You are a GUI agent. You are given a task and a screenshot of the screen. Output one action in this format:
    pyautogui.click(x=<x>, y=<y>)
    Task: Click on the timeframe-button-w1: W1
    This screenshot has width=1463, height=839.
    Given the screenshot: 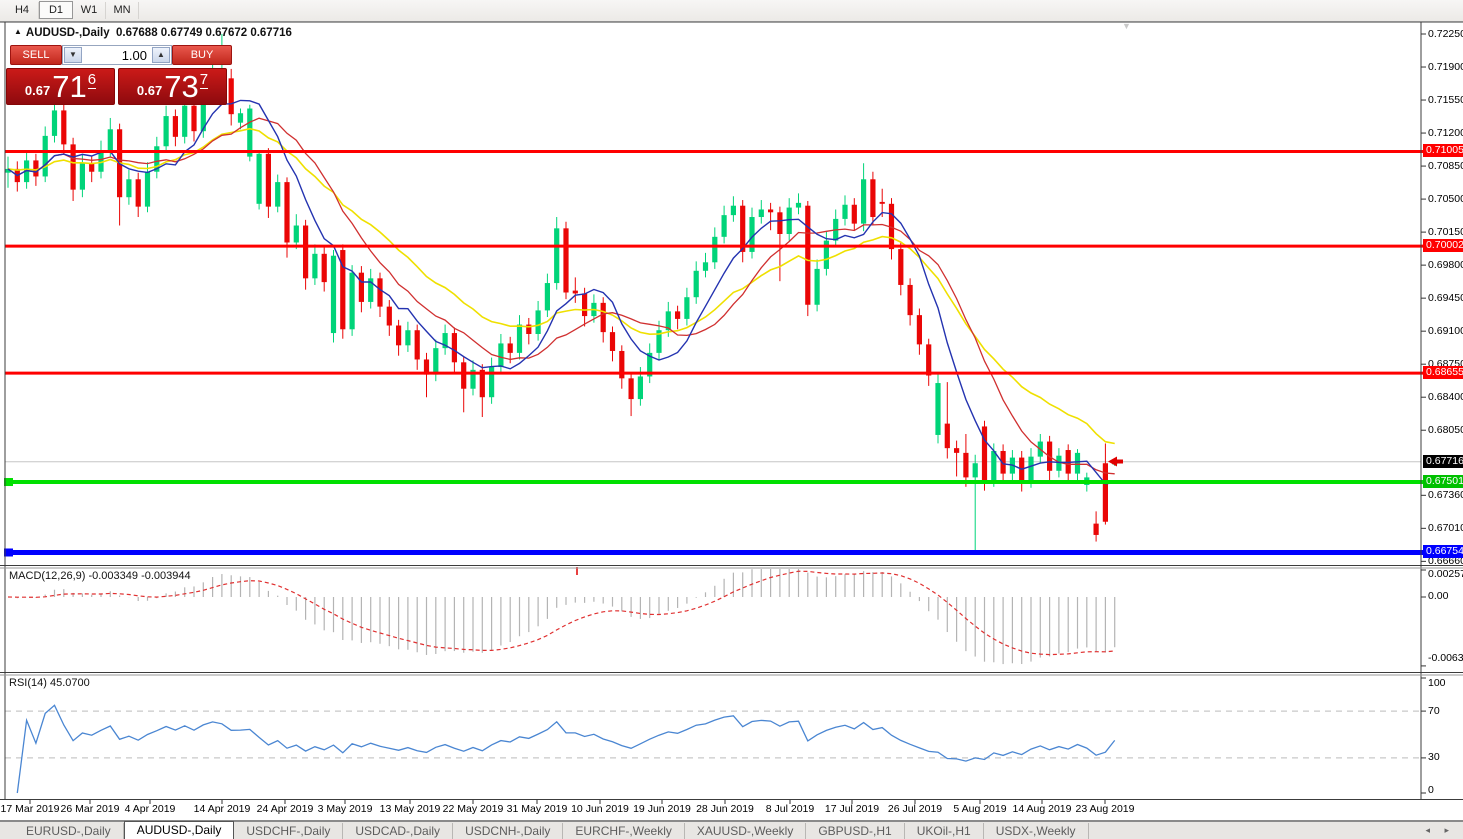 What is the action you would take?
    pyautogui.click(x=89, y=10)
    